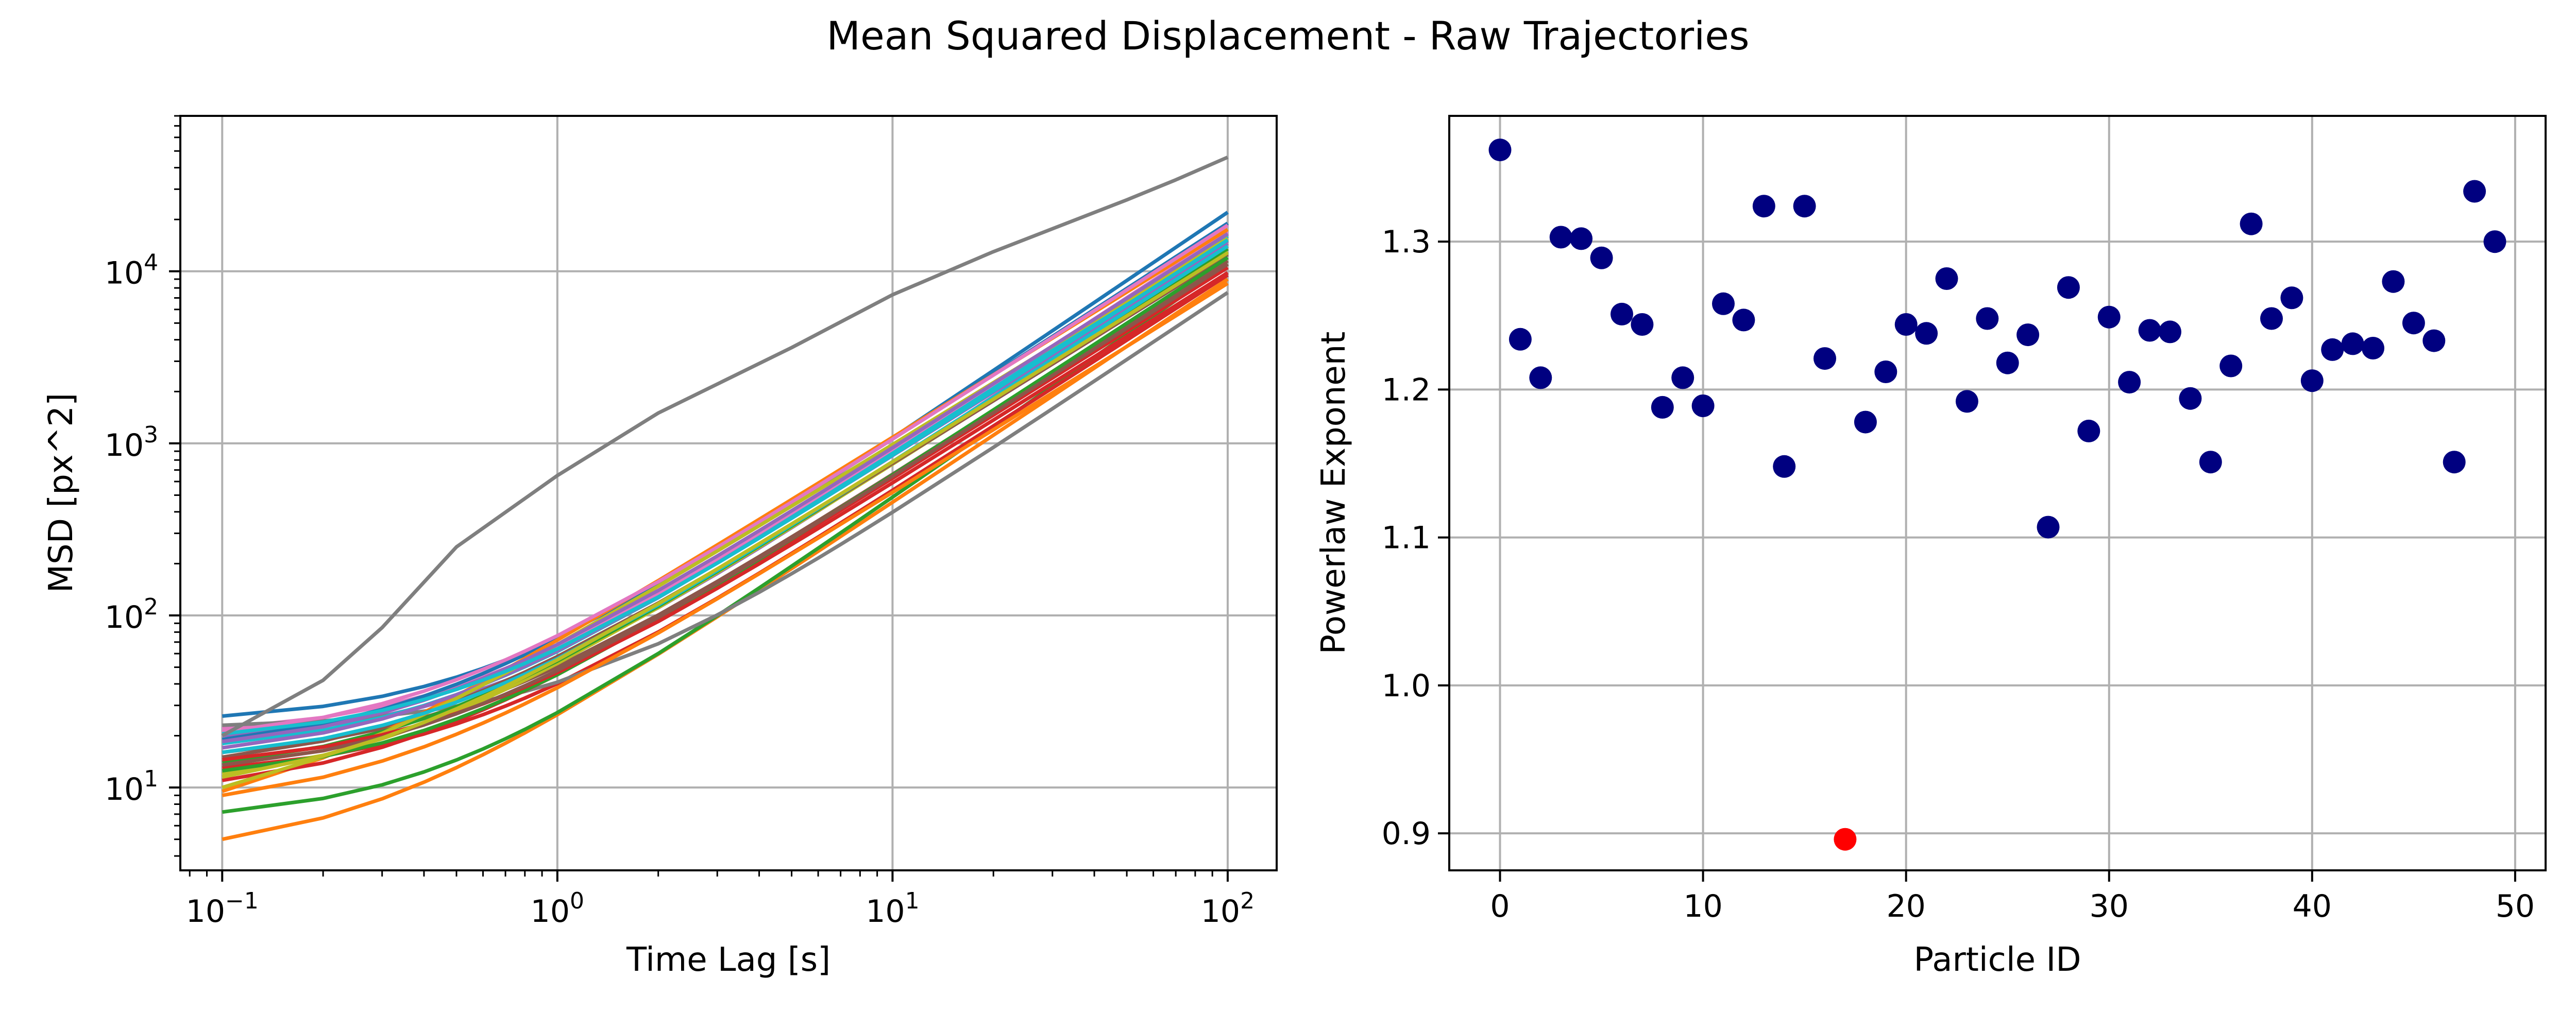 This screenshot has height=1030, width=2576. Describe the element at coordinates (1997, 960) in the screenshot. I see `exponent-x-axis-label: Particle ID` at that location.